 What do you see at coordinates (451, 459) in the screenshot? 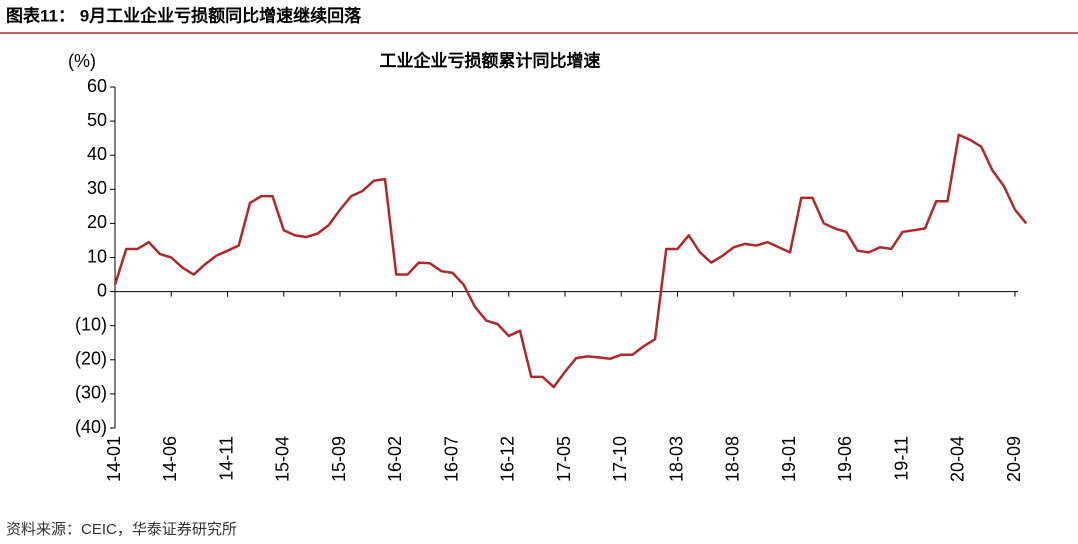
I see `x-tick-label: 16-07` at bounding box center [451, 459].